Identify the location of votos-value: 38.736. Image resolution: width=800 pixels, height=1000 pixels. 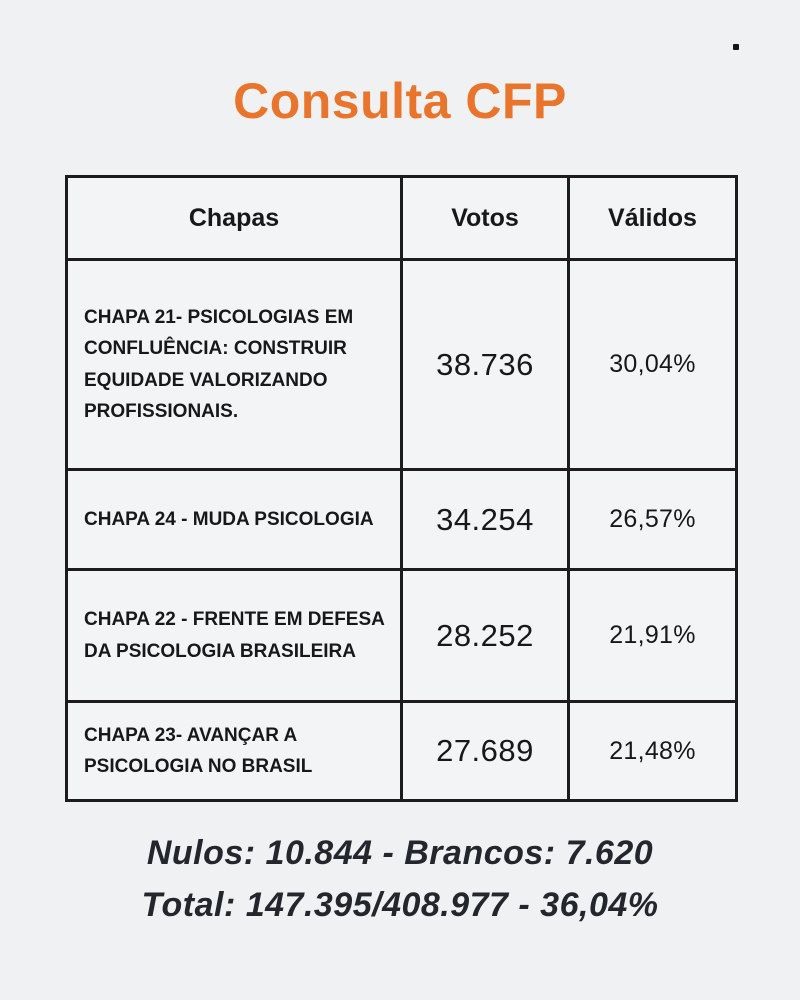
(485, 364).